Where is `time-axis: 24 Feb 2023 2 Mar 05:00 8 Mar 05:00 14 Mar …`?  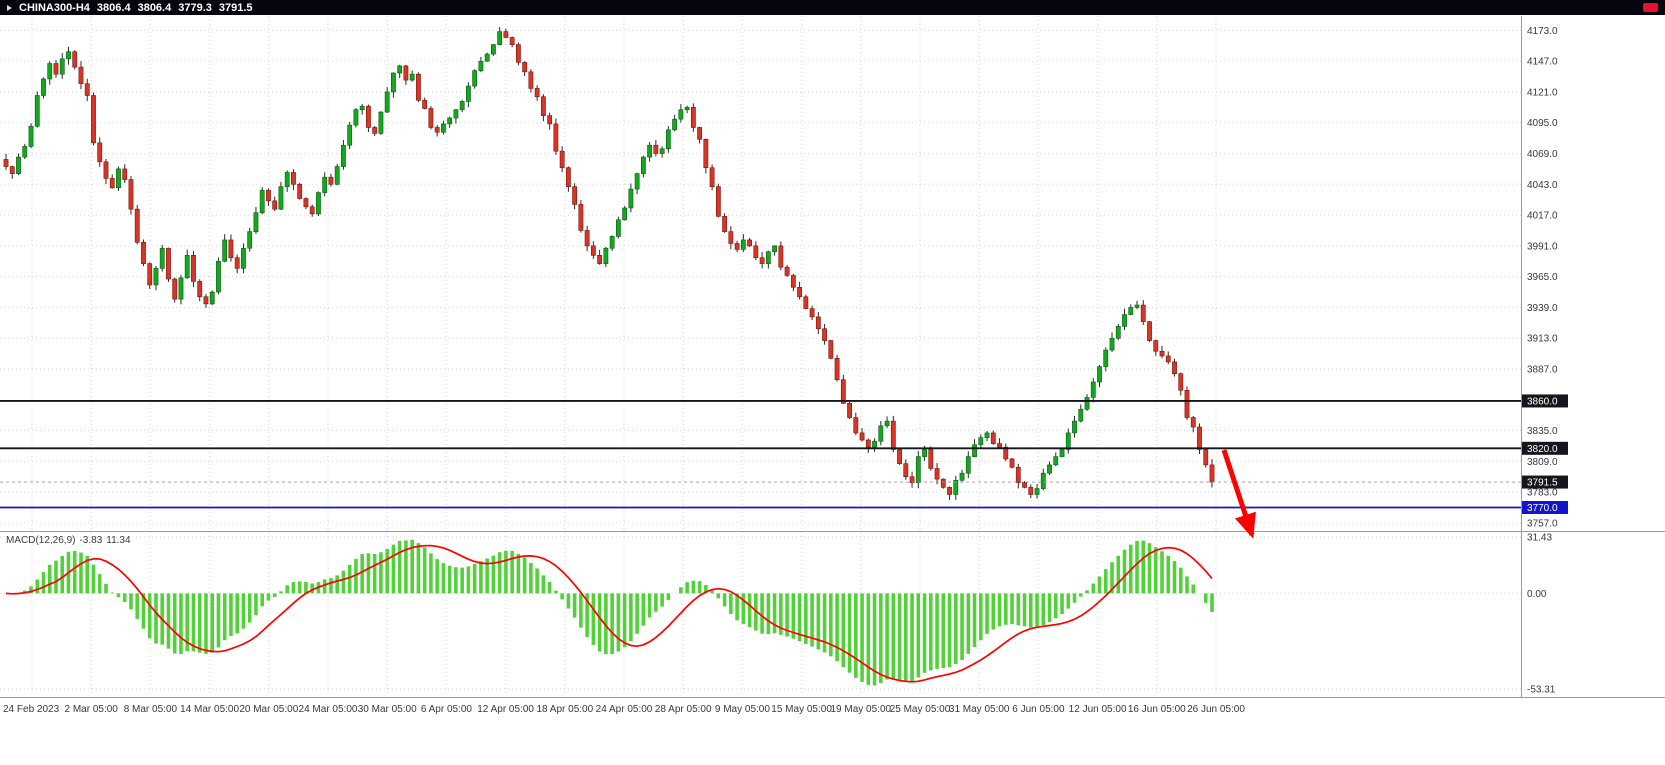 time-axis: 24 Feb 2023 2 Mar 05:00 8 Mar 05:00 14 Mar … is located at coordinates (624, 709).